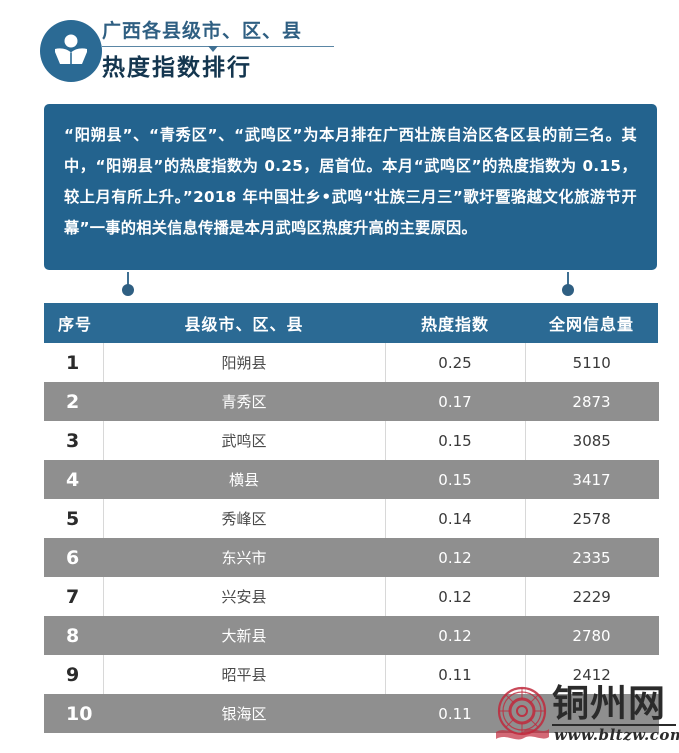 The width and height of the screenshot is (679, 753). What do you see at coordinates (591, 362) in the screenshot?
I see `cell-volume: 5110` at bounding box center [591, 362].